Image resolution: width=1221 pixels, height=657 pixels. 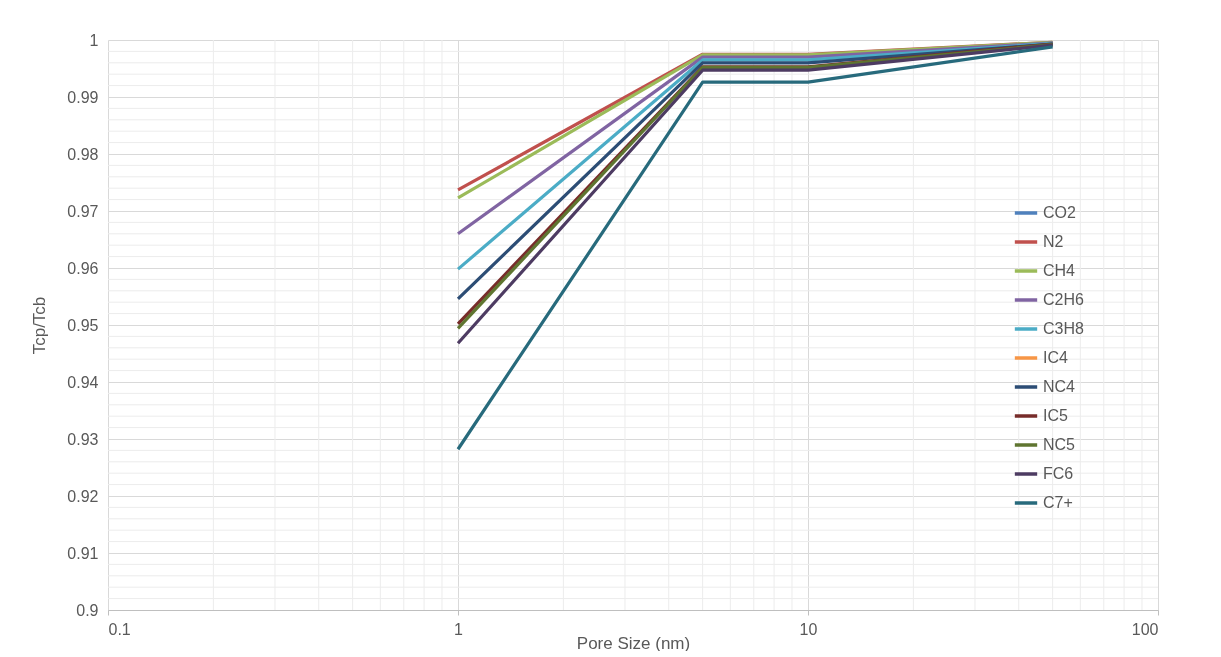 What do you see at coordinates (83, 268) in the screenshot?
I see `y-tick-label: 0.96` at bounding box center [83, 268].